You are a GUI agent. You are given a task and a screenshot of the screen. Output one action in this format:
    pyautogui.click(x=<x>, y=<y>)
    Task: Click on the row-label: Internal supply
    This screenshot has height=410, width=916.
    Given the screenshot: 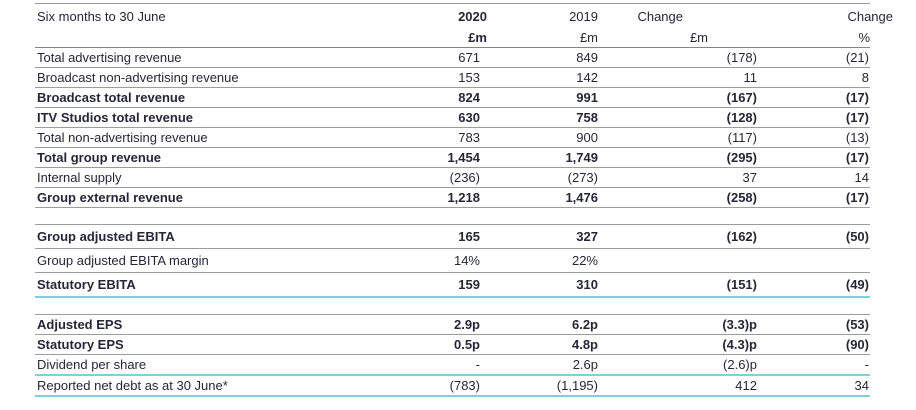 What is the action you would take?
    pyautogui.click(x=220, y=177)
    